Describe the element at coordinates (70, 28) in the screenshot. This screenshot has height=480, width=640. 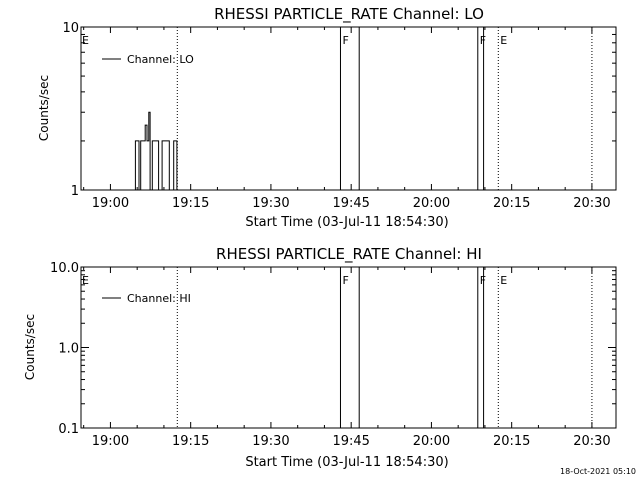
I see `y-tick-label: 10` at that location.